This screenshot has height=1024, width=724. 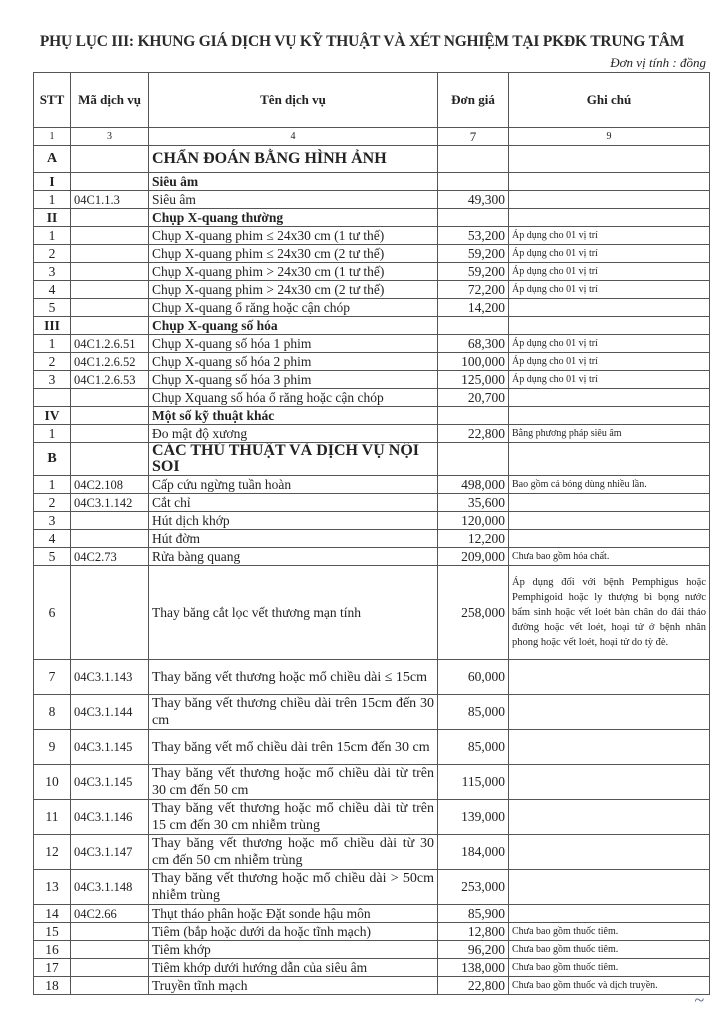 What do you see at coordinates (473, 817) in the screenshot?
I see `cell-price: 139,000` at bounding box center [473, 817].